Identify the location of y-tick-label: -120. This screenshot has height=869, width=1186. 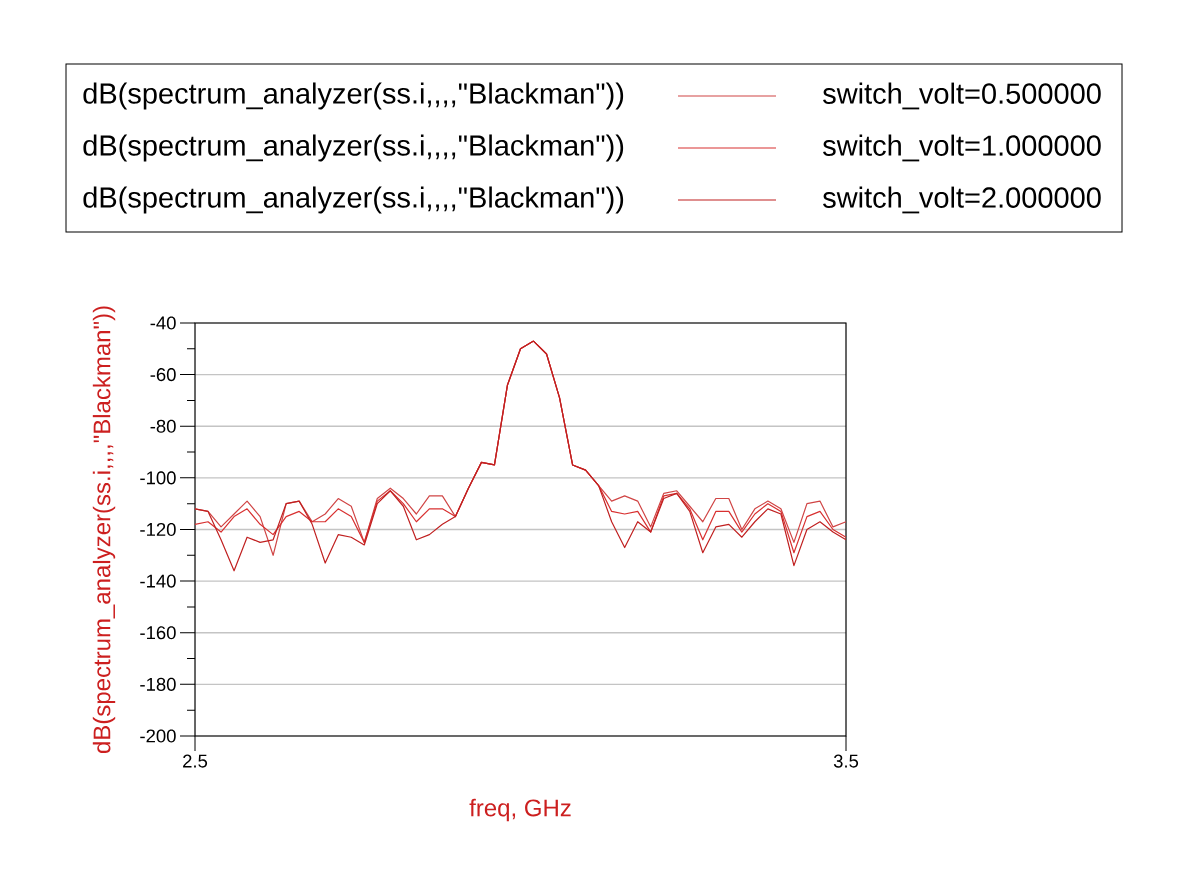
(158, 529).